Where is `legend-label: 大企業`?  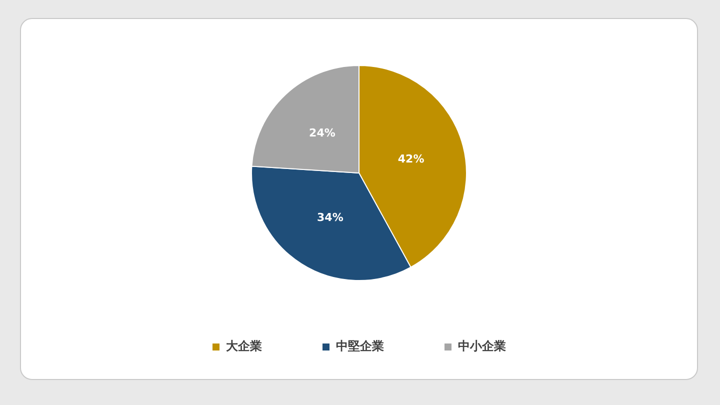
legend-label: 大企業 is located at coordinates (244, 346).